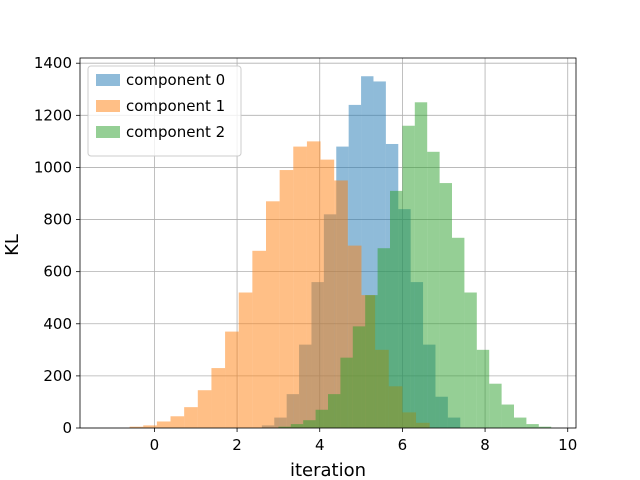 The image size is (640, 480). What do you see at coordinates (328, 470) in the screenshot?
I see `x-axis-label: iteration` at bounding box center [328, 470].